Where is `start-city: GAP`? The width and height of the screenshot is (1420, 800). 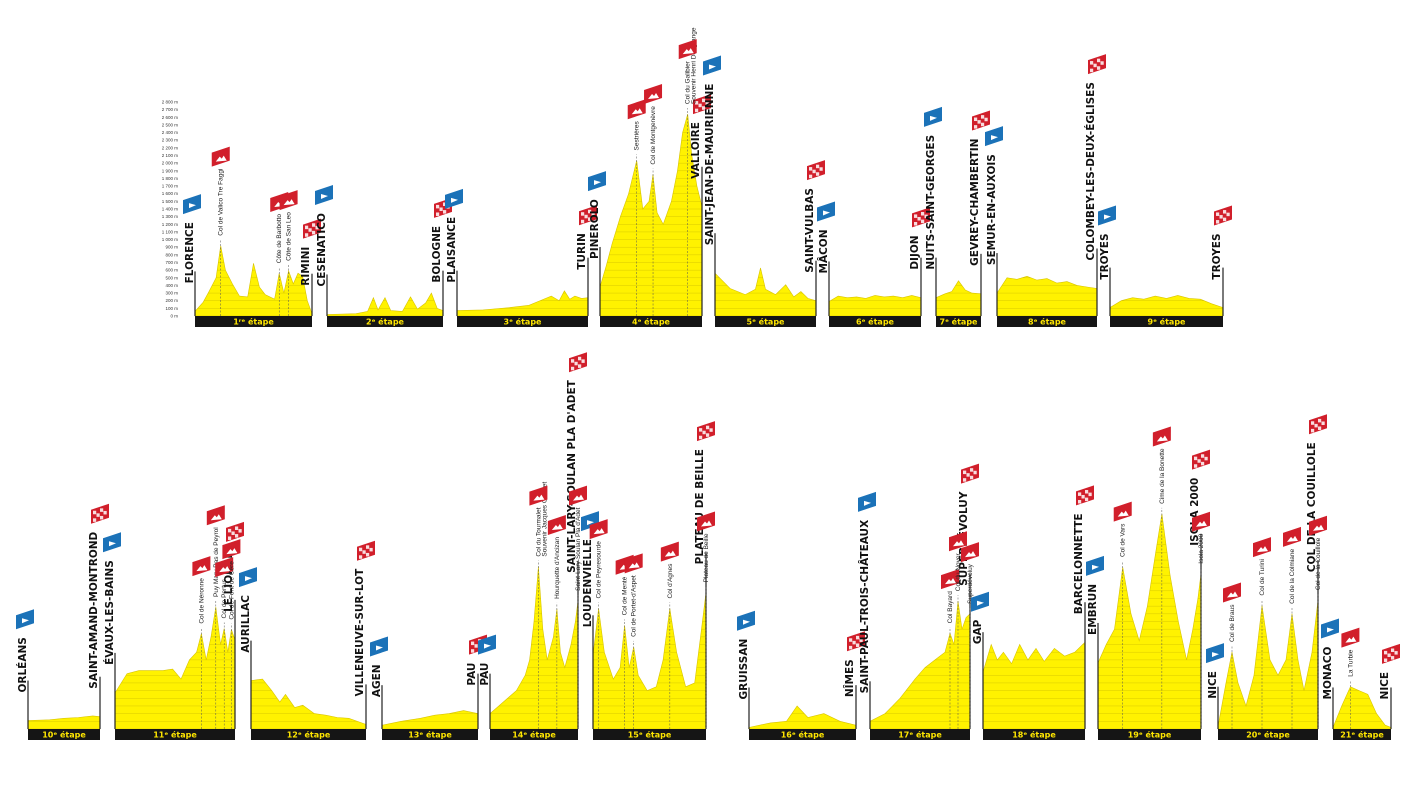
start-city: GAP is located at coordinates (978, 631).